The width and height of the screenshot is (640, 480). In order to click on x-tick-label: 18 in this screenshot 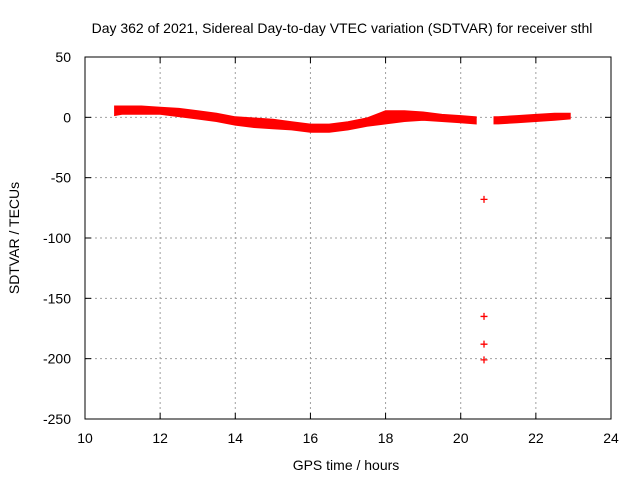, I will do `click(386, 438)`.